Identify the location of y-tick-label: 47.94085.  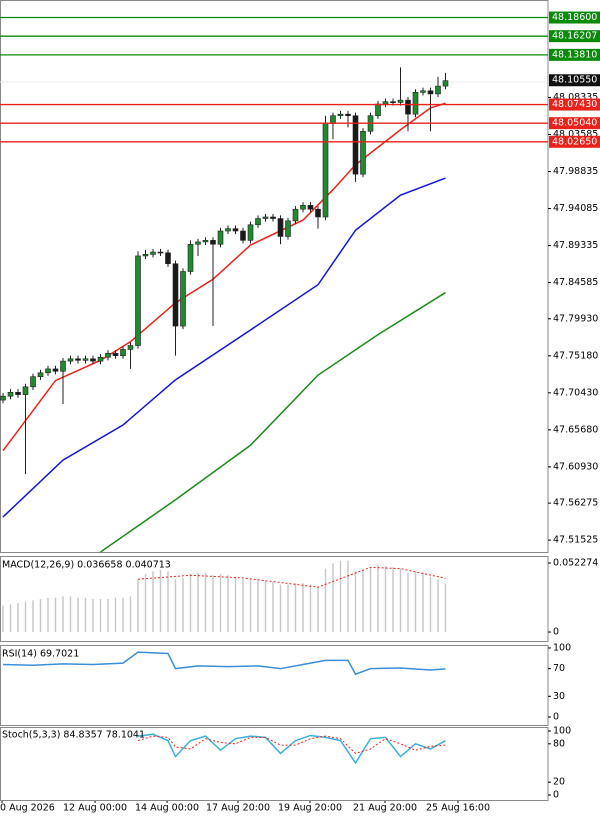
(575, 208).